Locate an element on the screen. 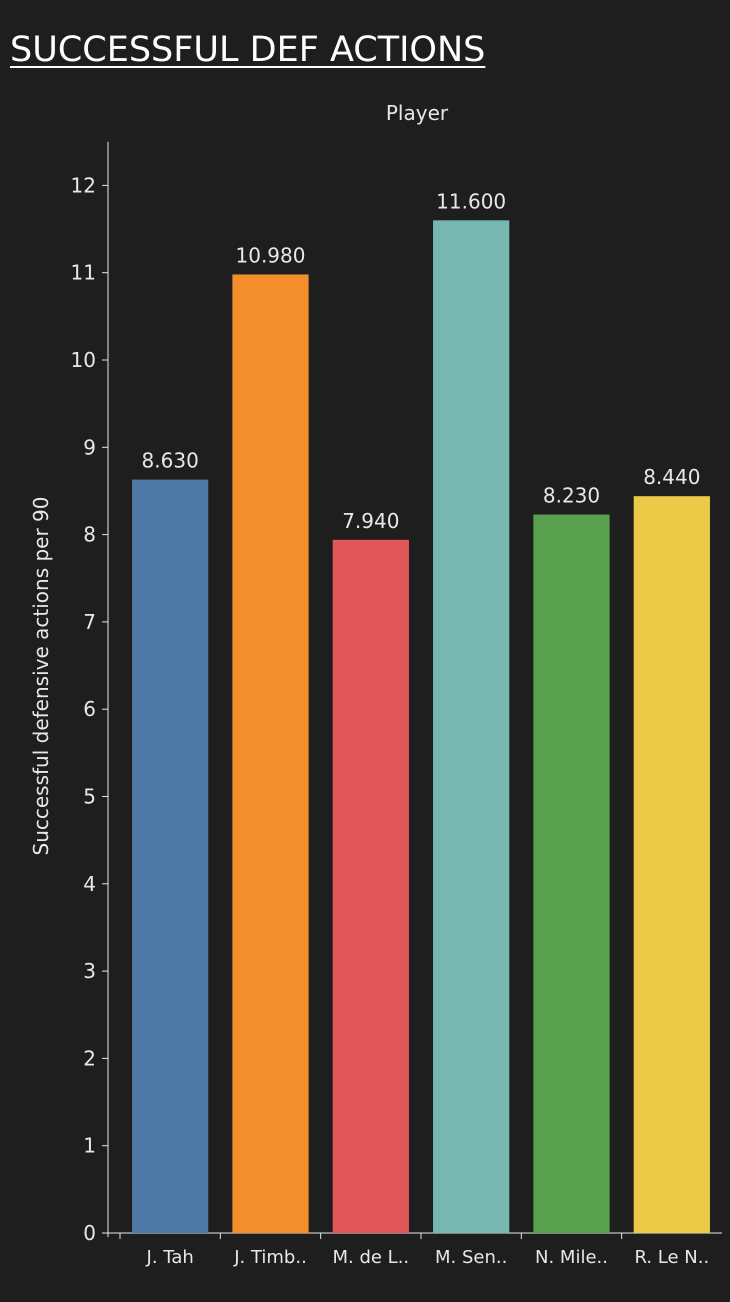 Image resolution: width=730 pixels, height=1302 pixels. y-tick-label: 4 is located at coordinates (89, 884).